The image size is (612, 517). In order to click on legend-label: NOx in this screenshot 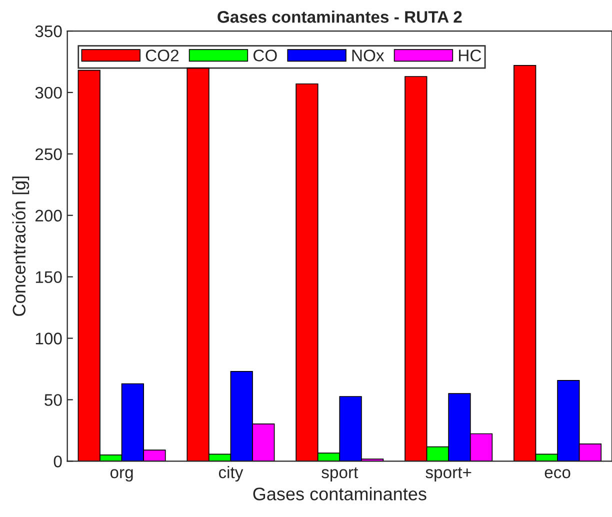, I will do `click(368, 56)`.